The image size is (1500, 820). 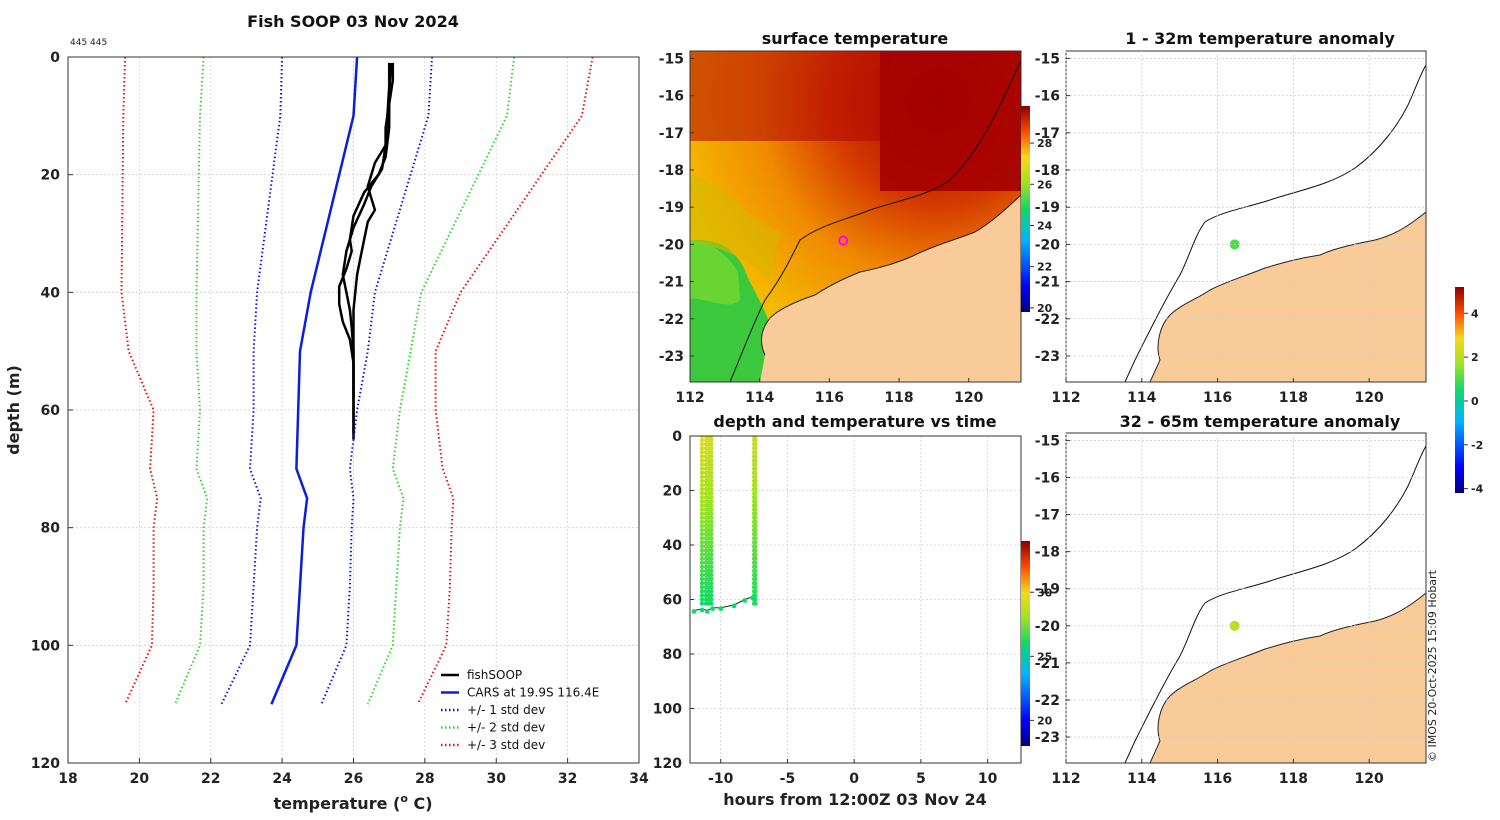 I want to click on time-xtick-label: -10, so click(x=721, y=779).